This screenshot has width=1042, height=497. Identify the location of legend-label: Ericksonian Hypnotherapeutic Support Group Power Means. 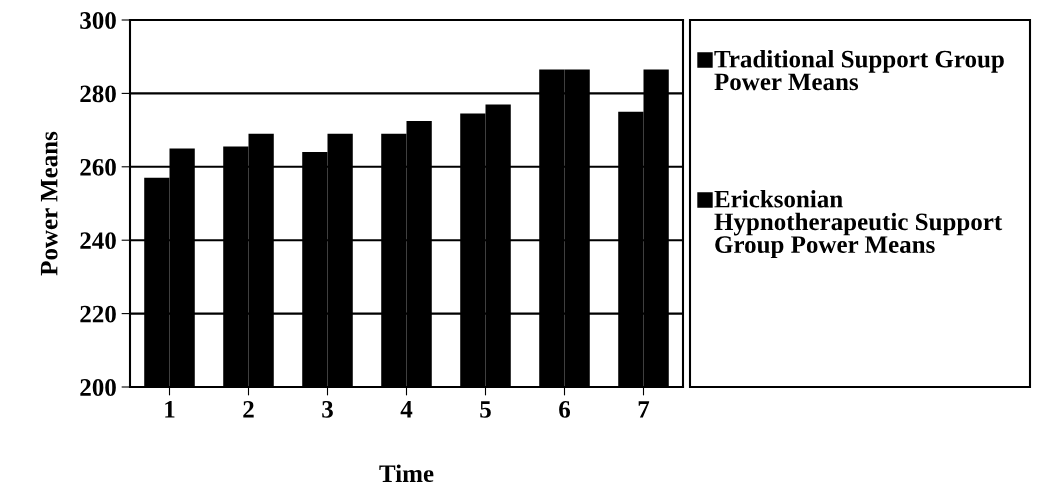
(858, 224).